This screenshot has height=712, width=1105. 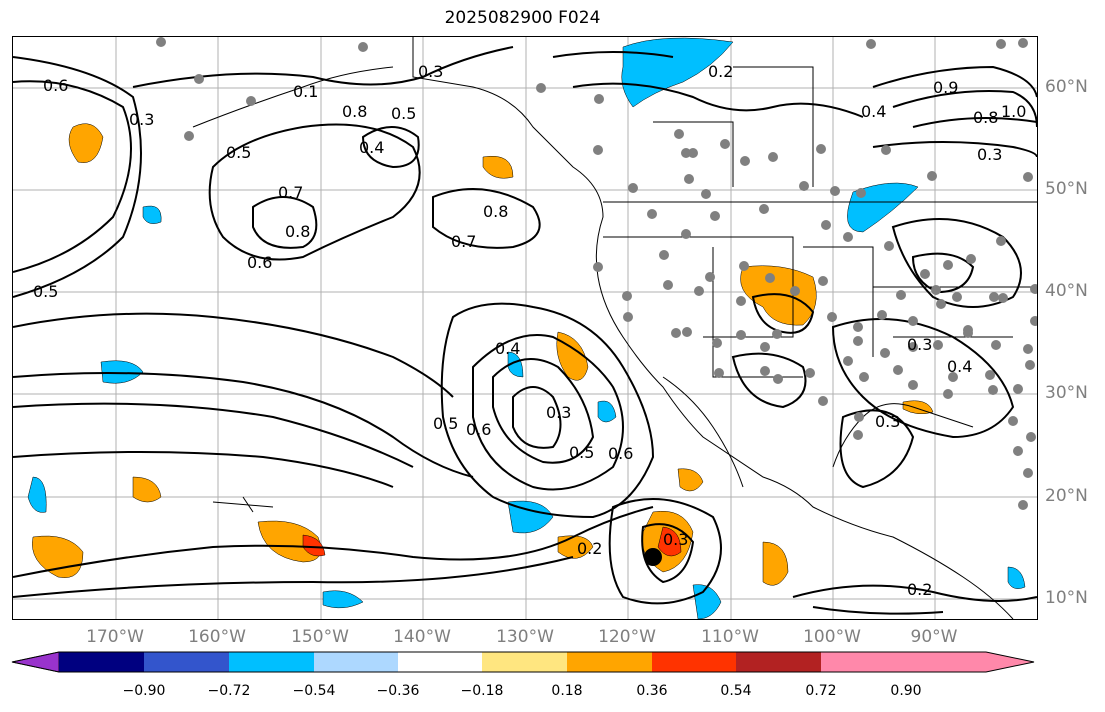 I want to click on lon-label: 130°W, so click(x=525, y=637).